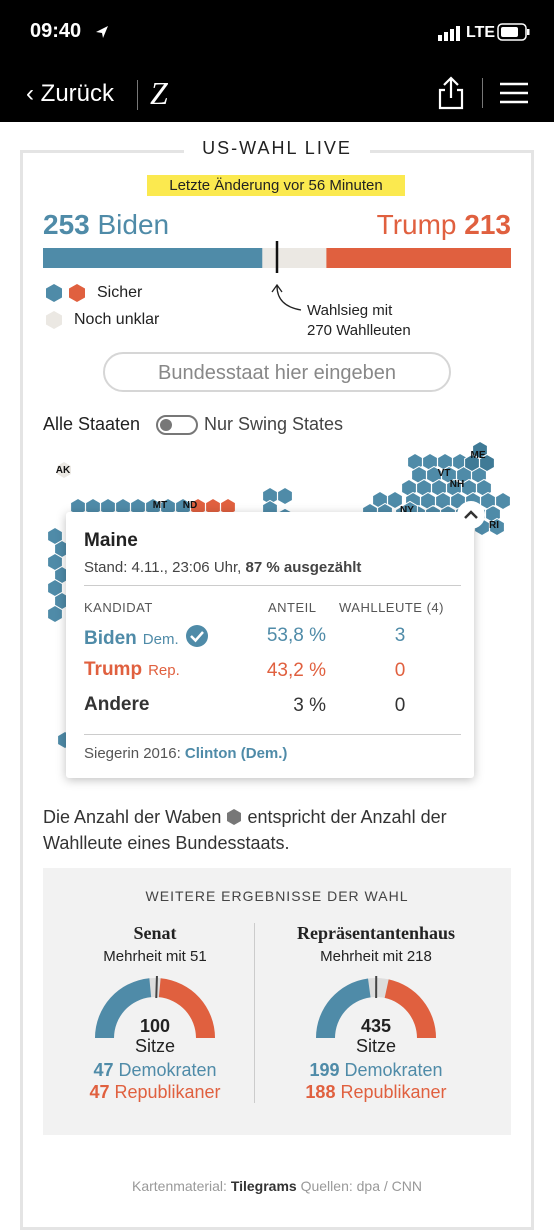  What do you see at coordinates (286, 671) in the screenshot?
I see `share: 43,2 %` at bounding box center [286, 671].